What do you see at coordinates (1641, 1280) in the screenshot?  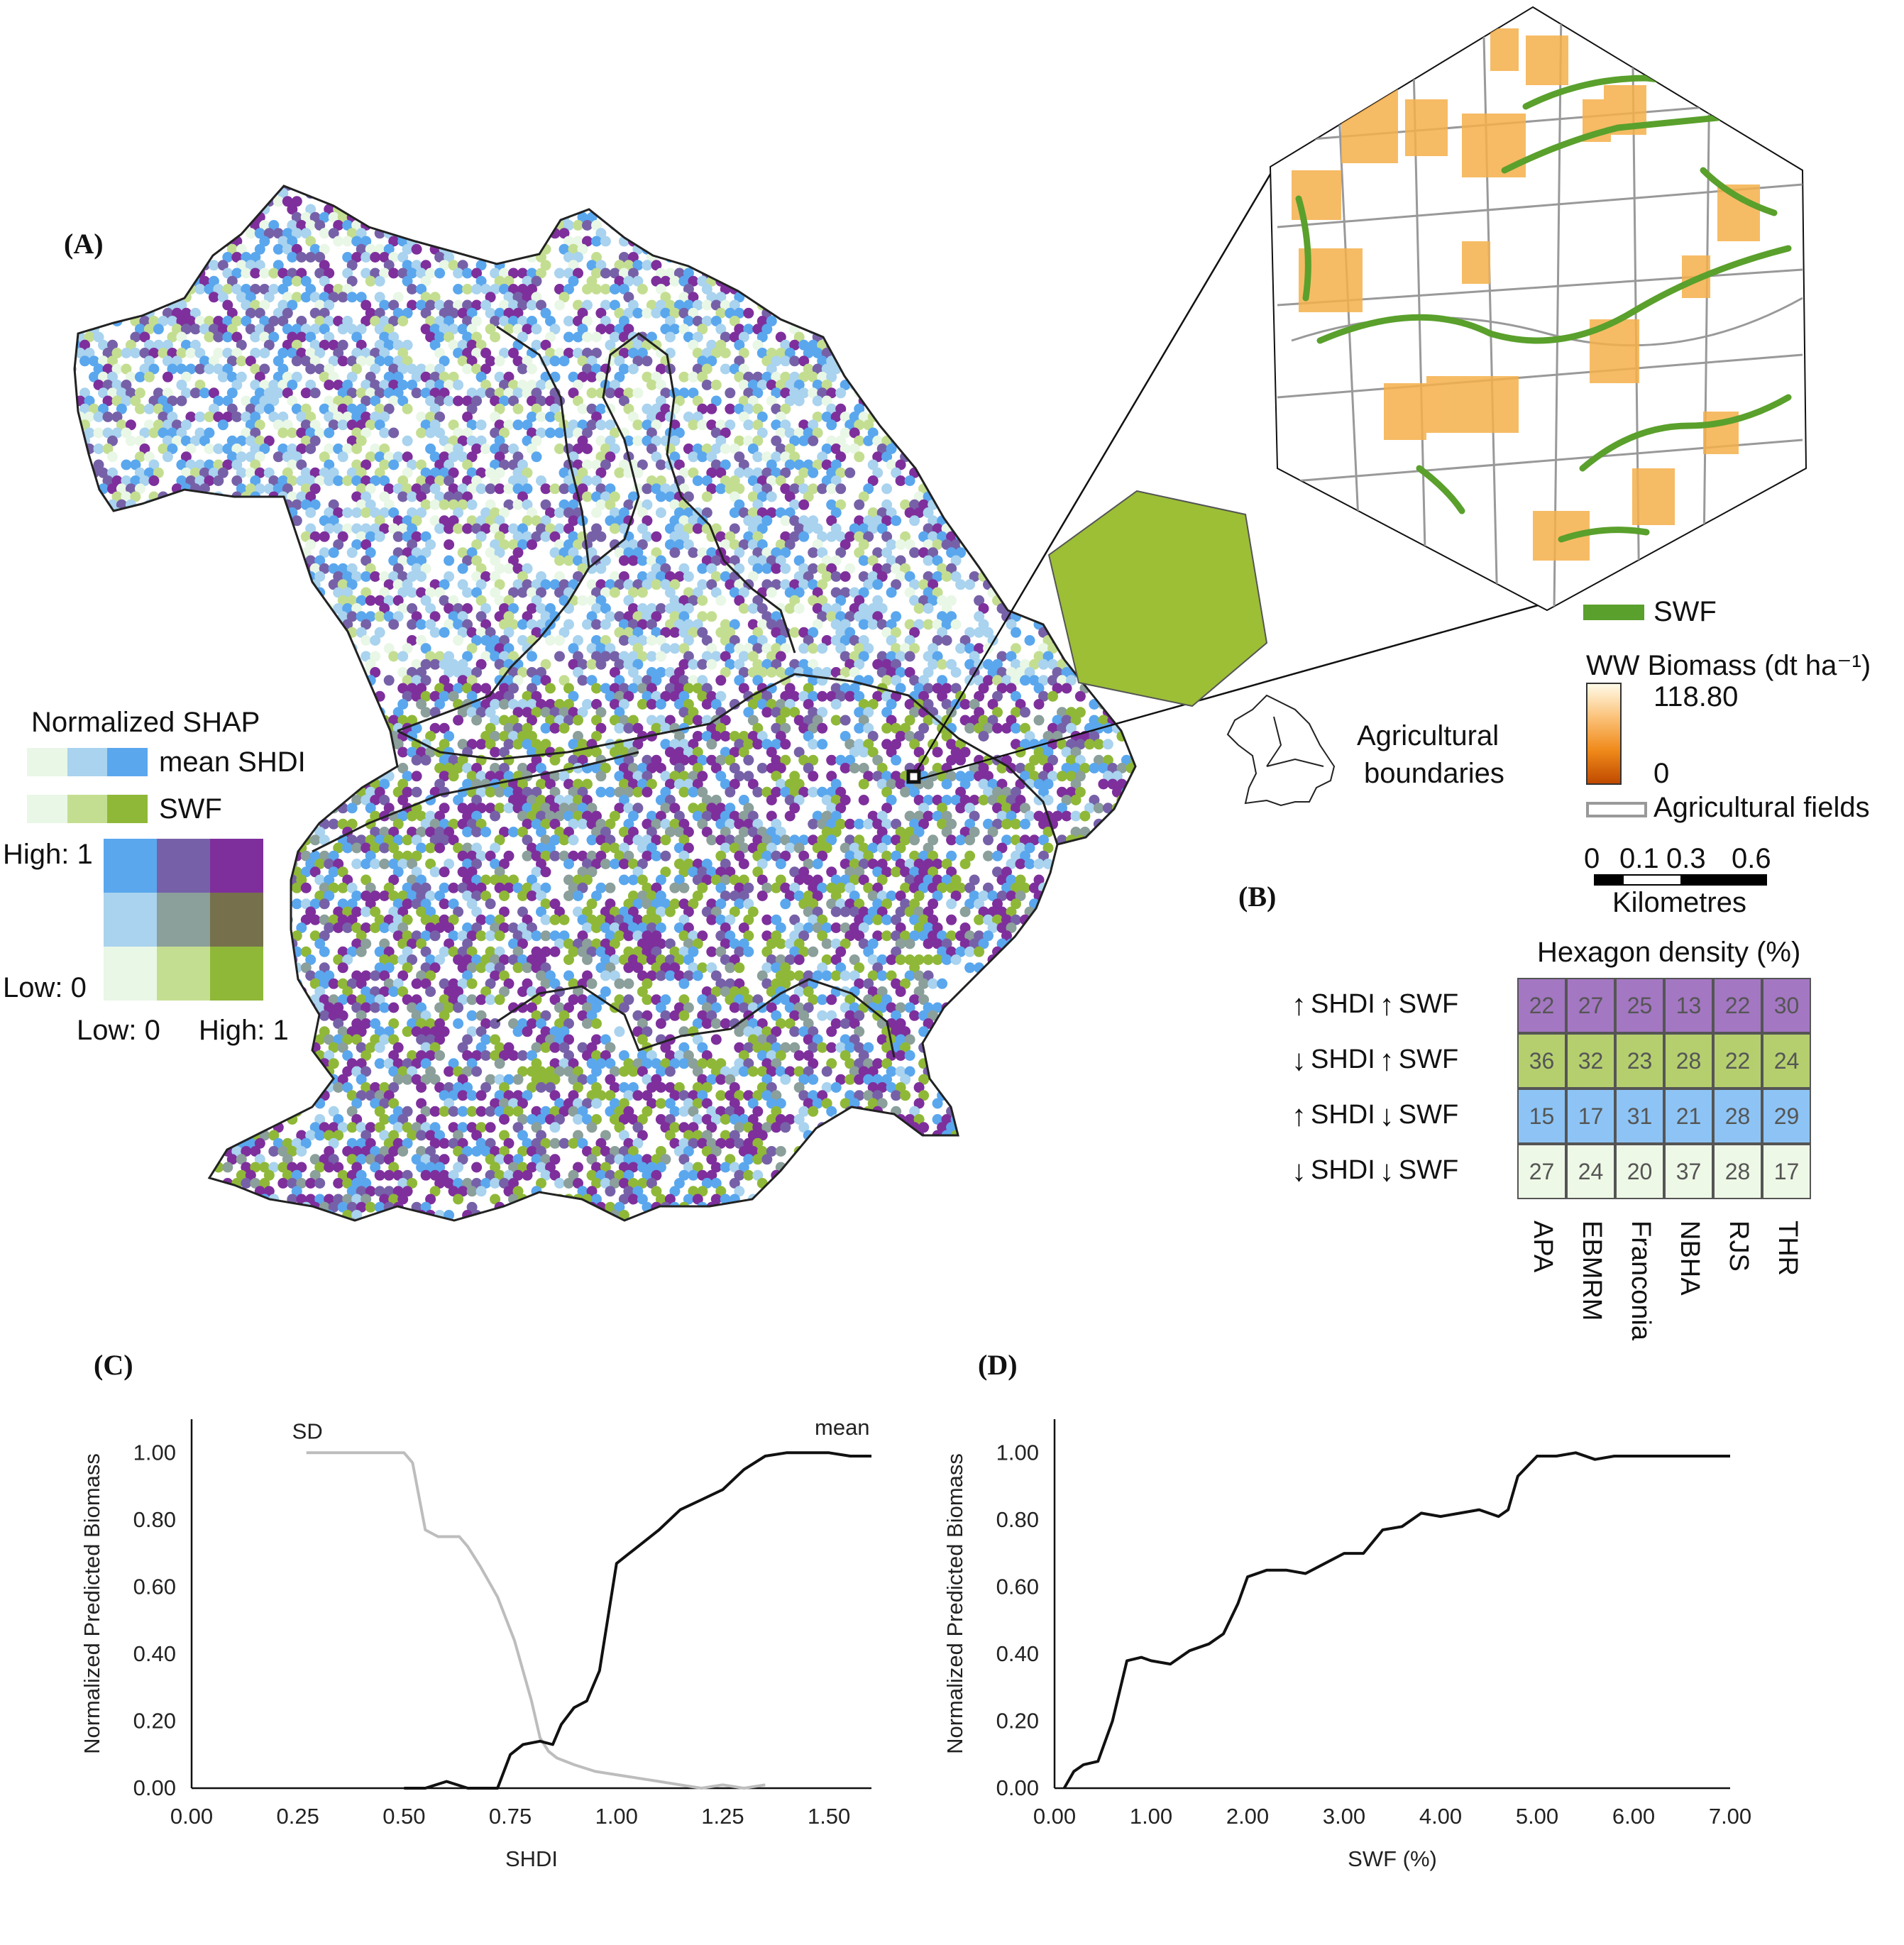 I see `region-label: Franconia` at bounding box center [1641, 1280].